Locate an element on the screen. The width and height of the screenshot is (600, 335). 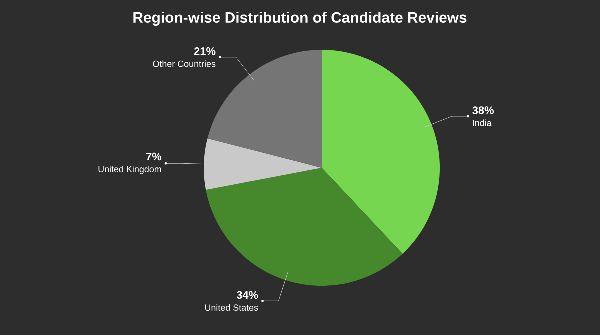
slice-label: United States is located at coordinates (231, 308).